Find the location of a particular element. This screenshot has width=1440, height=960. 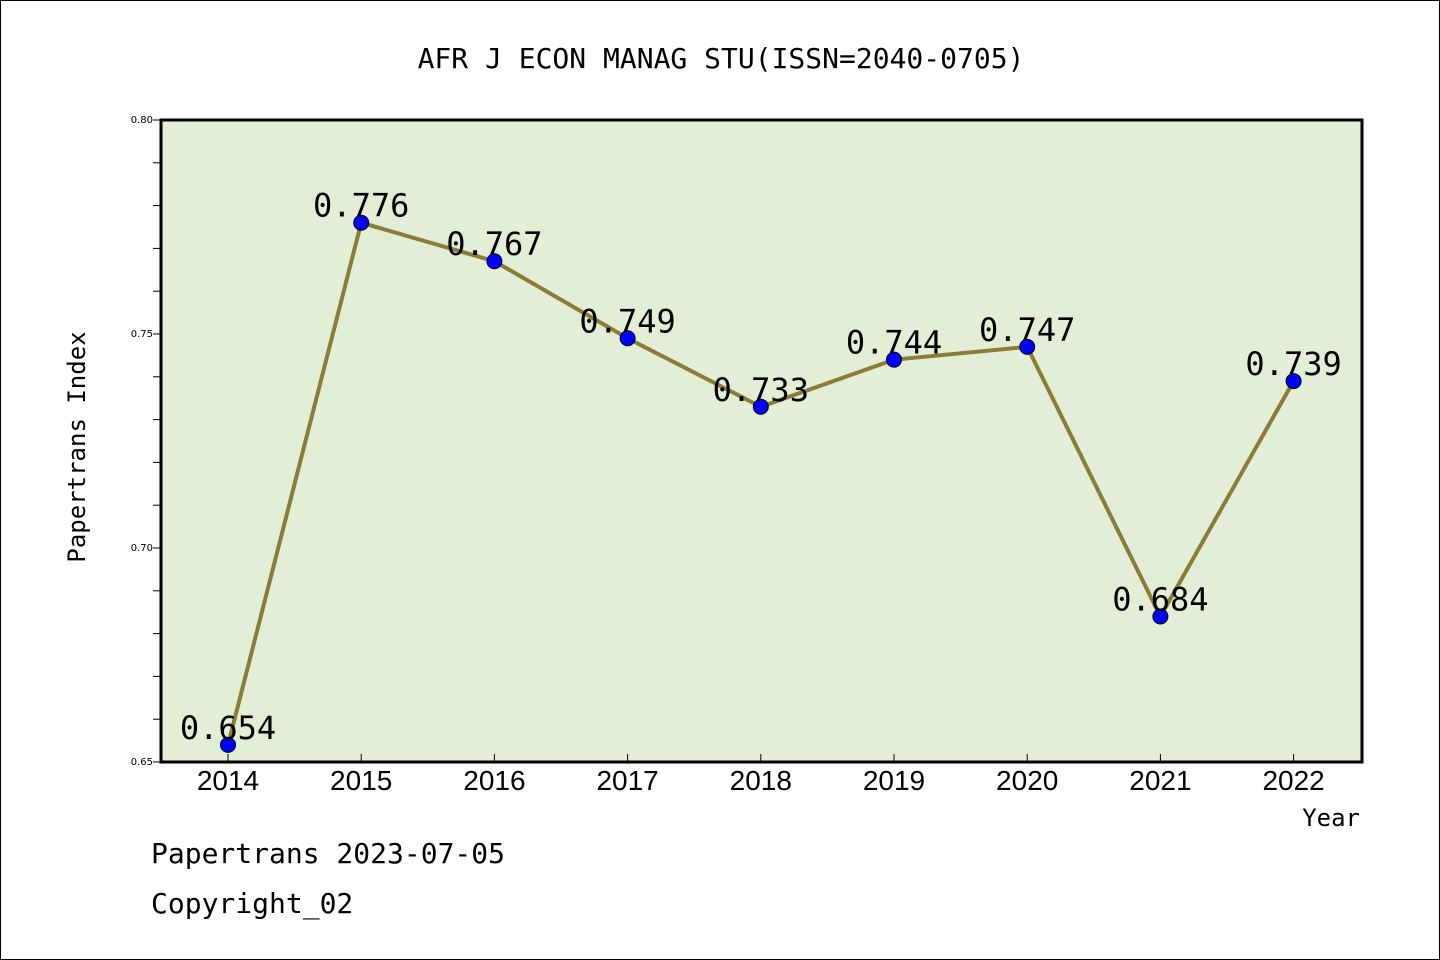

data-label: 0.747 is located at coordinates (1027, 330).